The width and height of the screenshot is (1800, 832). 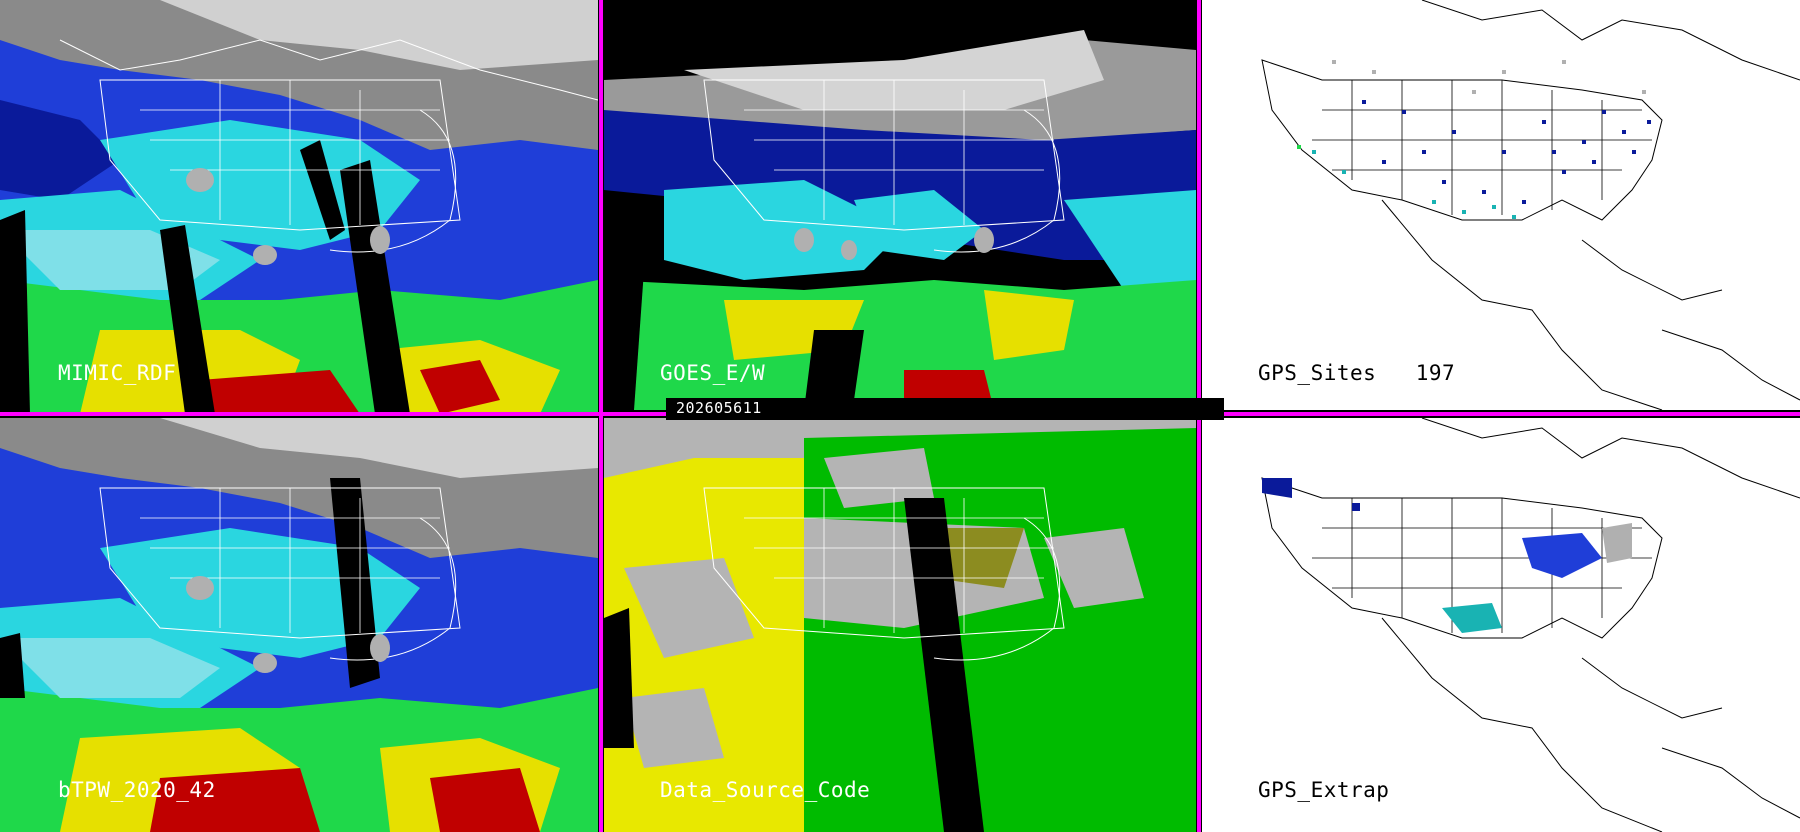 I want to click on btpw-label: bTPW_2020_42, so click(x=137, y=790).